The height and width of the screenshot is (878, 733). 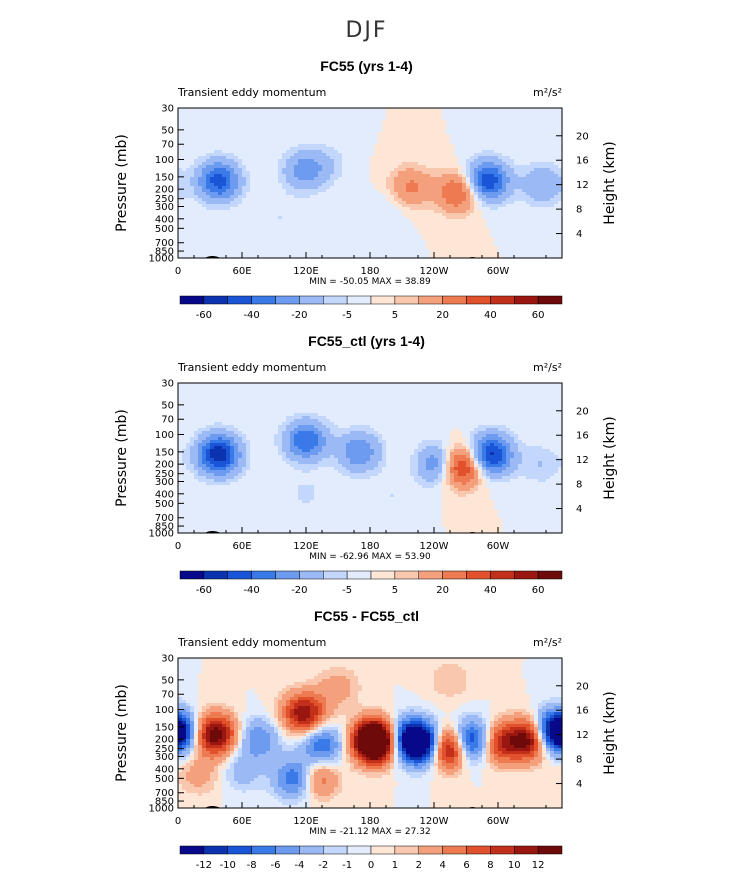 I want to click on y-tick-label: 70, so click(x=167, y=145).